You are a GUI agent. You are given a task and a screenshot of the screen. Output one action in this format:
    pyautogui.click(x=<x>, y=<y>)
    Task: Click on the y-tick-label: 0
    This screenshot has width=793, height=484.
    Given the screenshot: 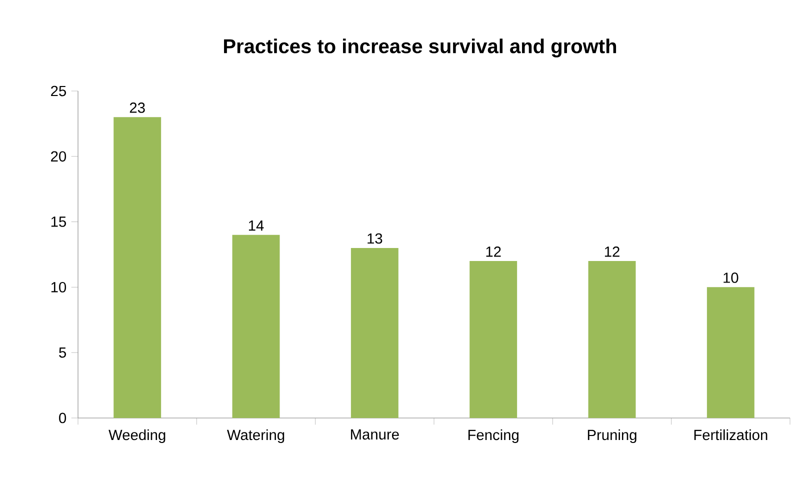 What is the action you would take?
    pyautogui.click(x=62, y=418)
    